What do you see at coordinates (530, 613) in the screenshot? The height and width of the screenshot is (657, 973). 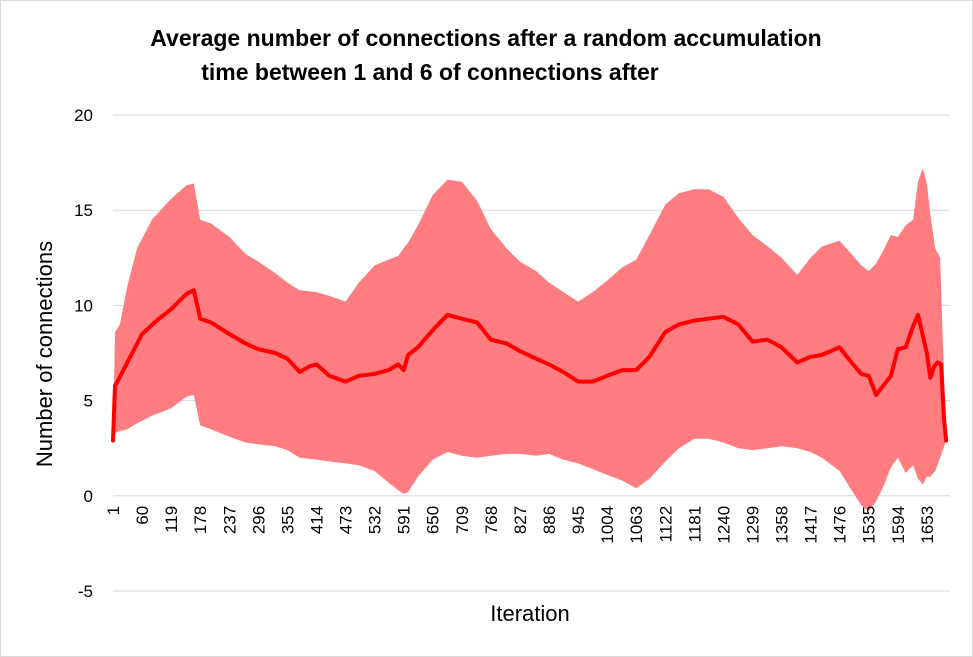 I see `x-axis-title: Iteration` at bounding box center [530, 613].